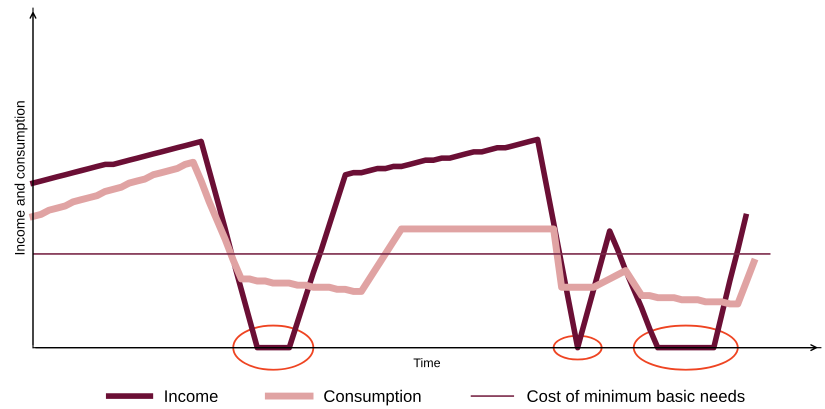 The image size is (825, 409). Describe the element at coordinates (372, 398) in the screenshot. I see `legend-label: Consumption` at that location.